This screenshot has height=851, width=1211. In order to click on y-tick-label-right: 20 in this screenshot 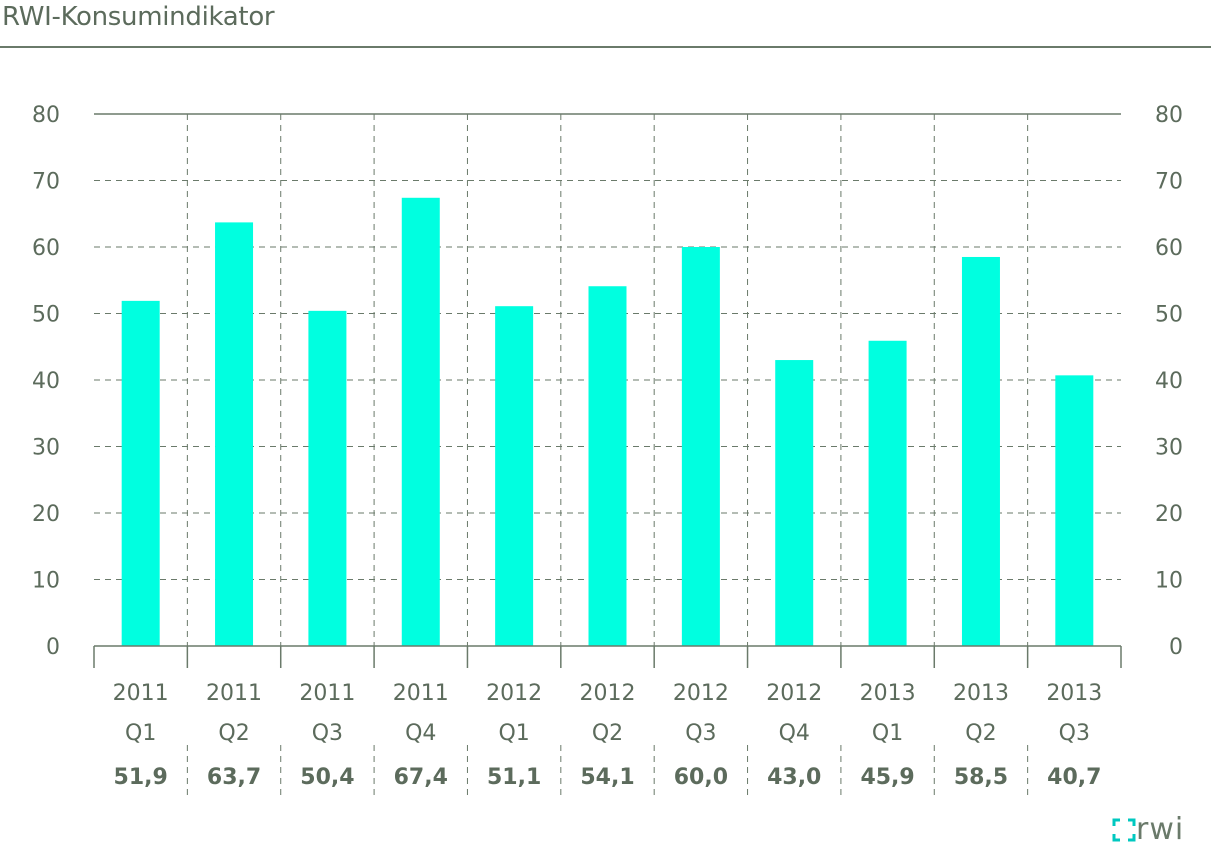, I will do `click(1169, 514)`.